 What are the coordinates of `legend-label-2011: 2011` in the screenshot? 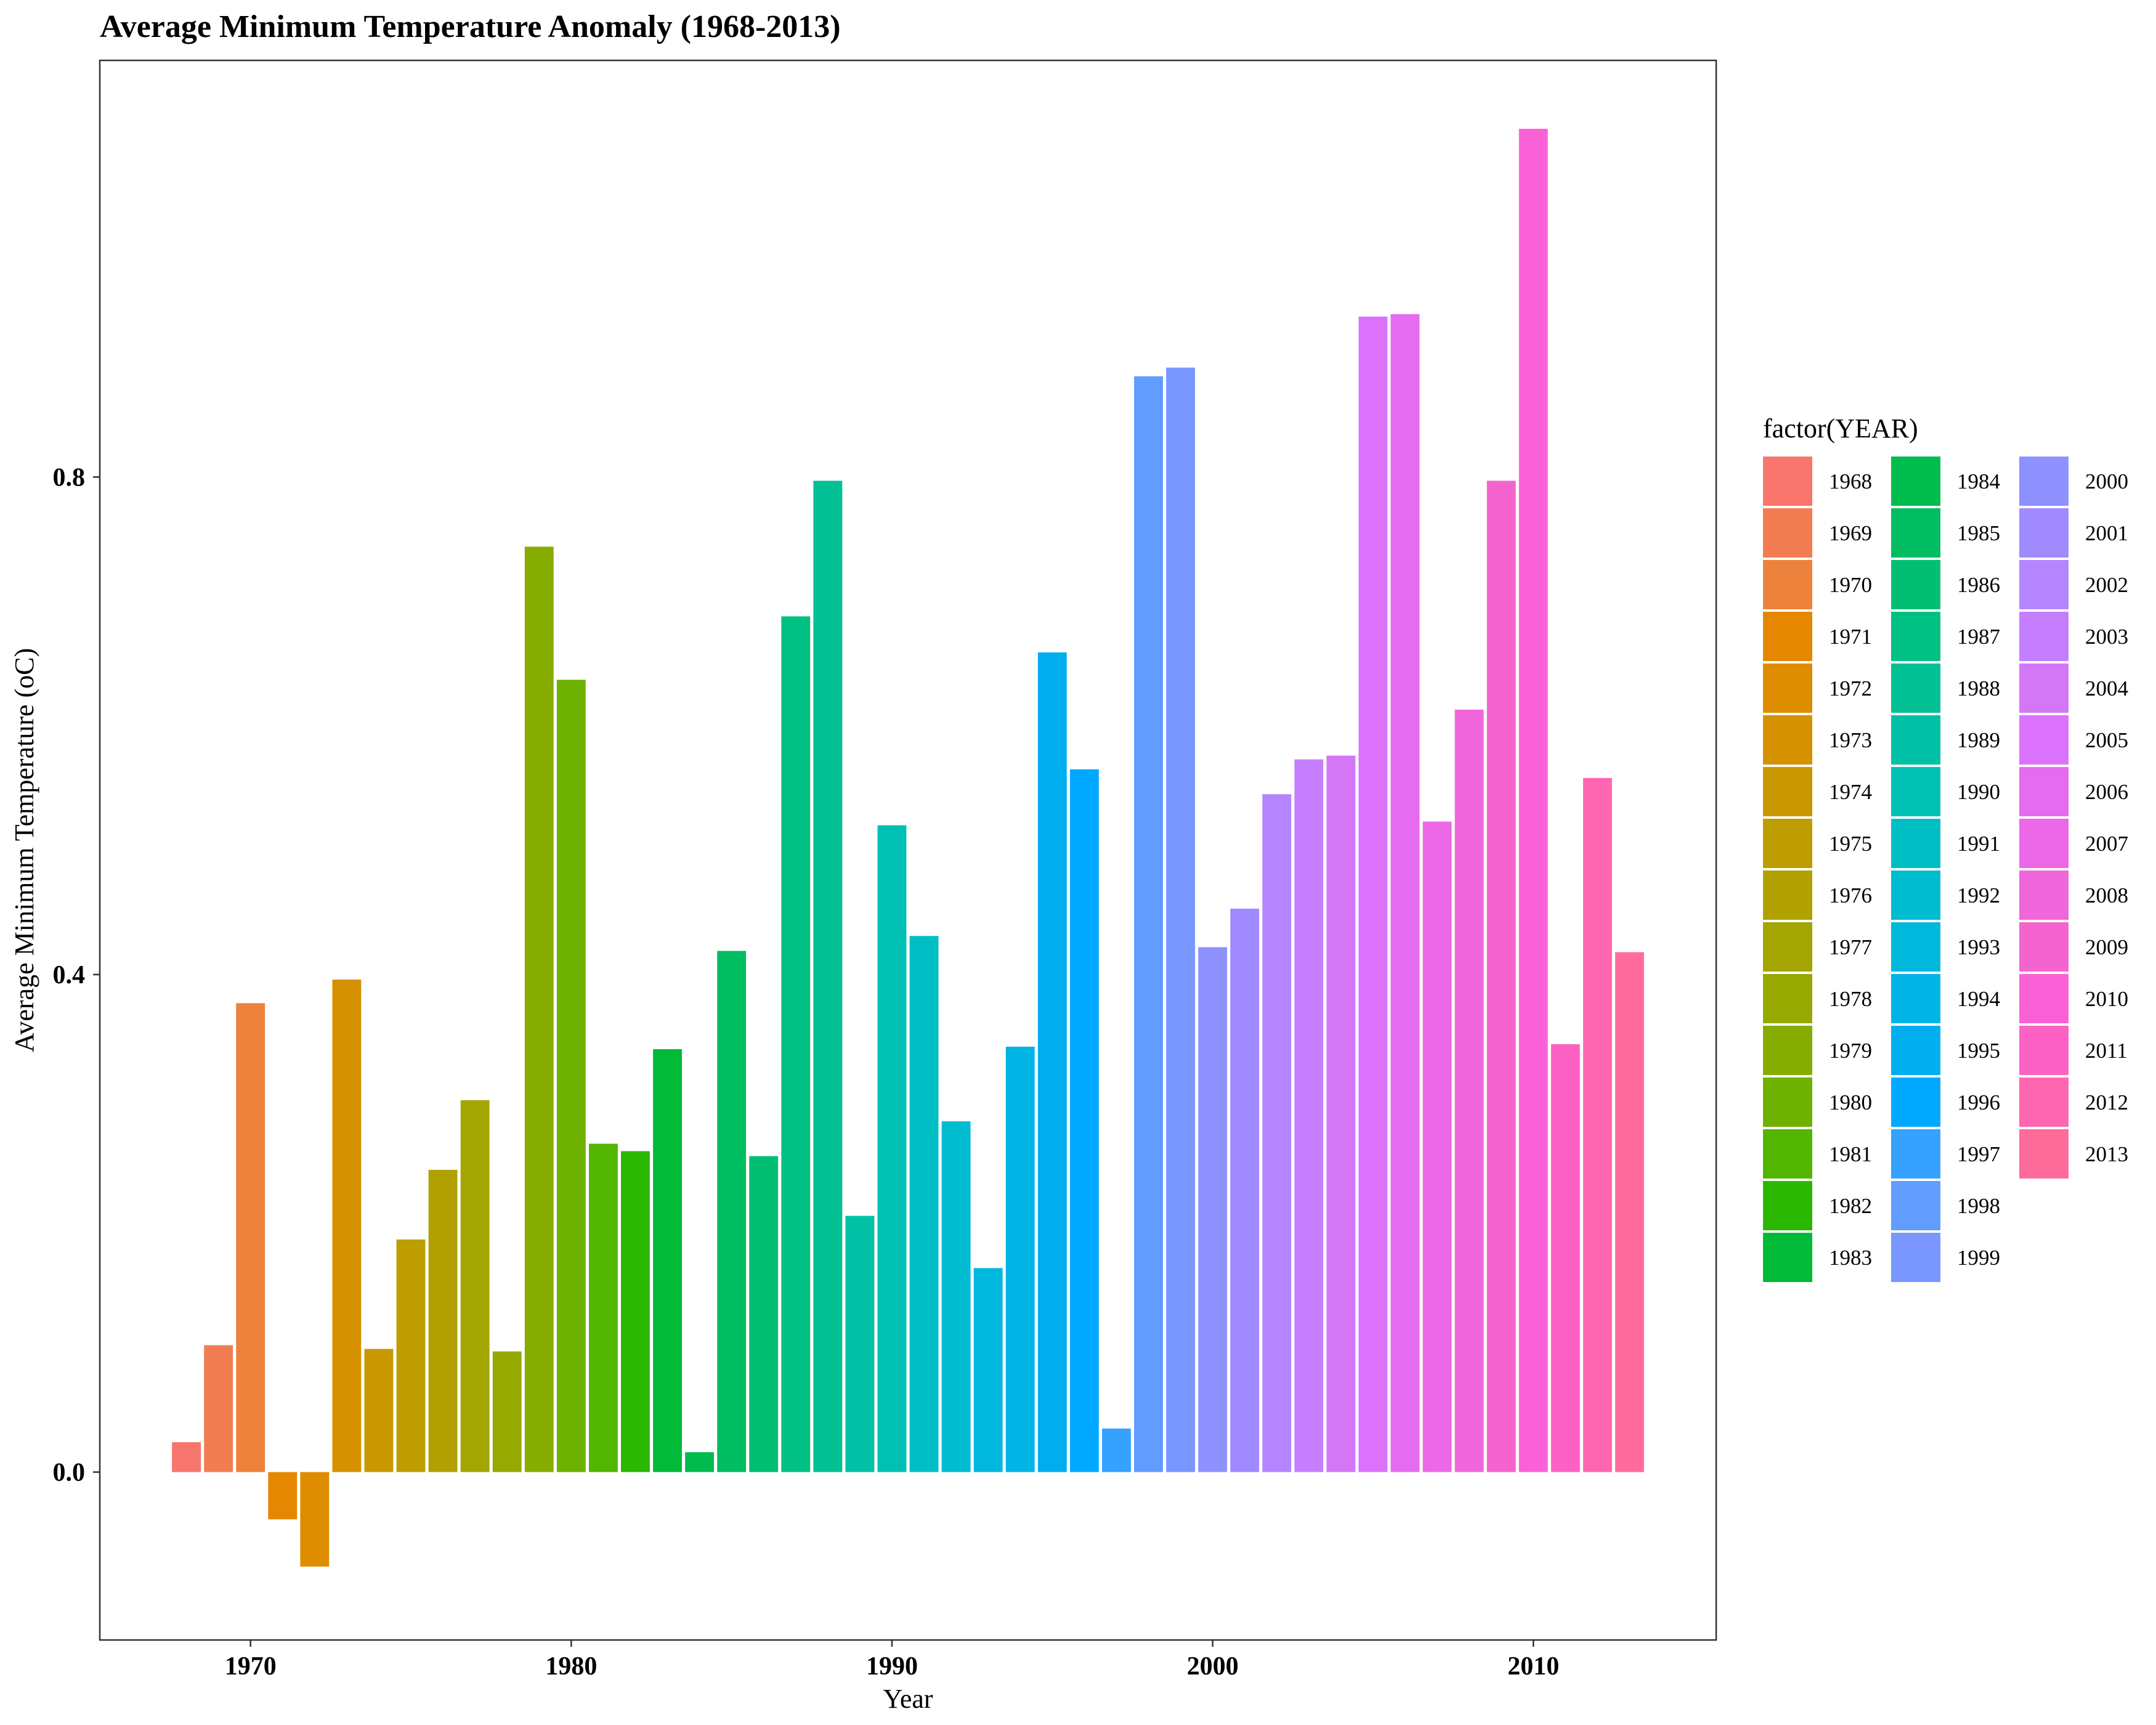 It's located at (2106, 1051).